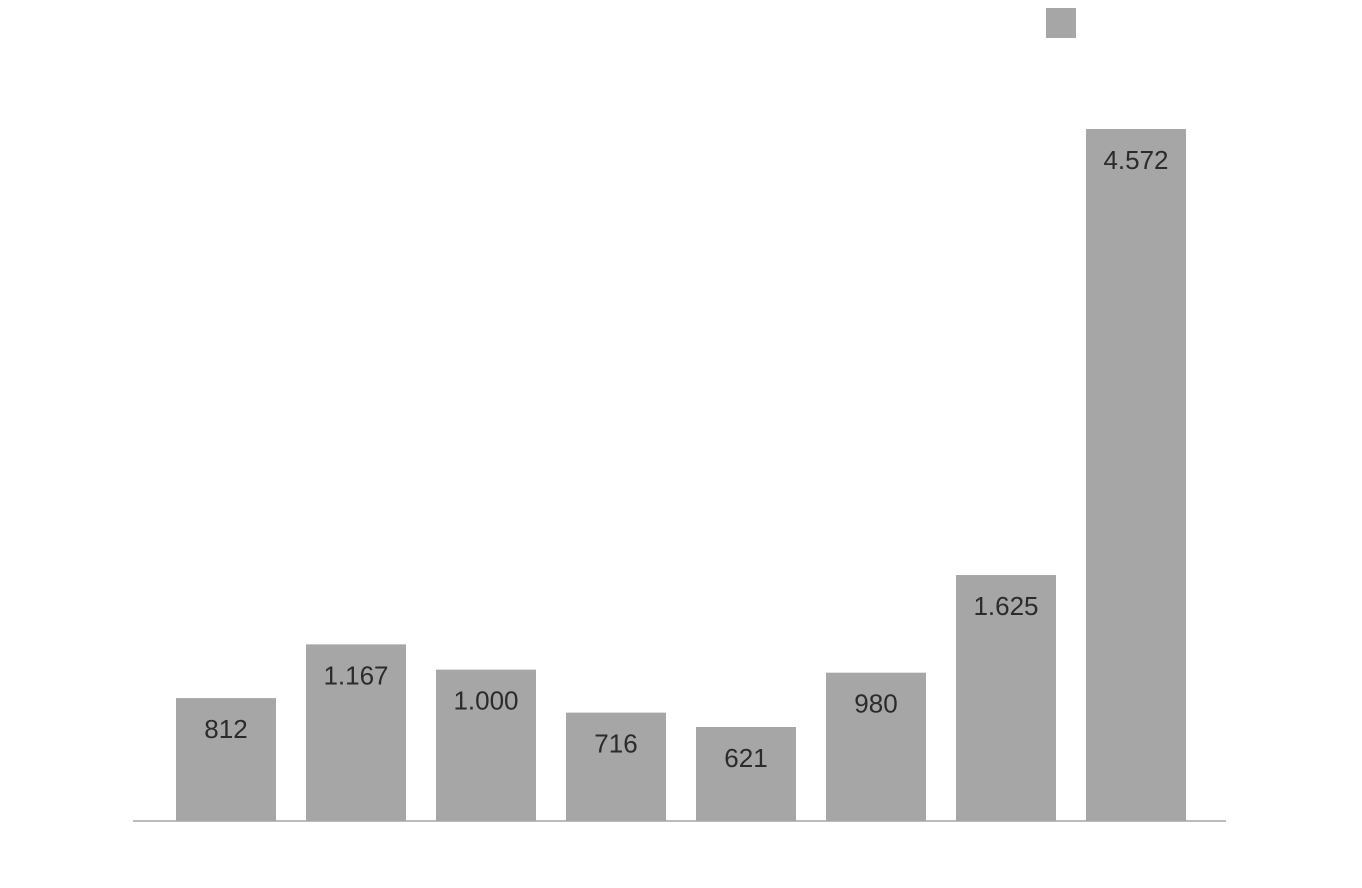 The width and height of the screenshot is (1362, 888). What do you see at coordinates (225, 729) in the screenshot?
I see `bar-value-label-1: 812` at bounding box center [225, 729].